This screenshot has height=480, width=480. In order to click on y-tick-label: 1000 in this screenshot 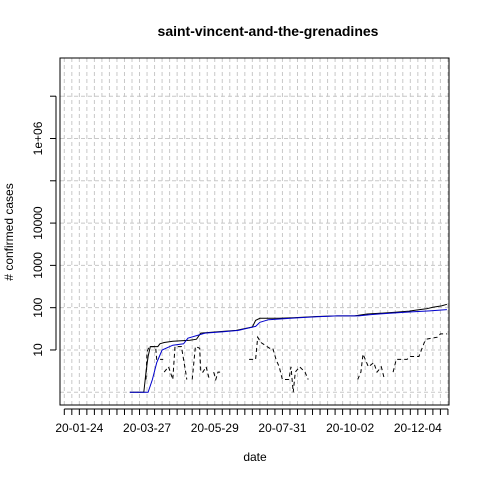, I will do `click(38, 265)`.